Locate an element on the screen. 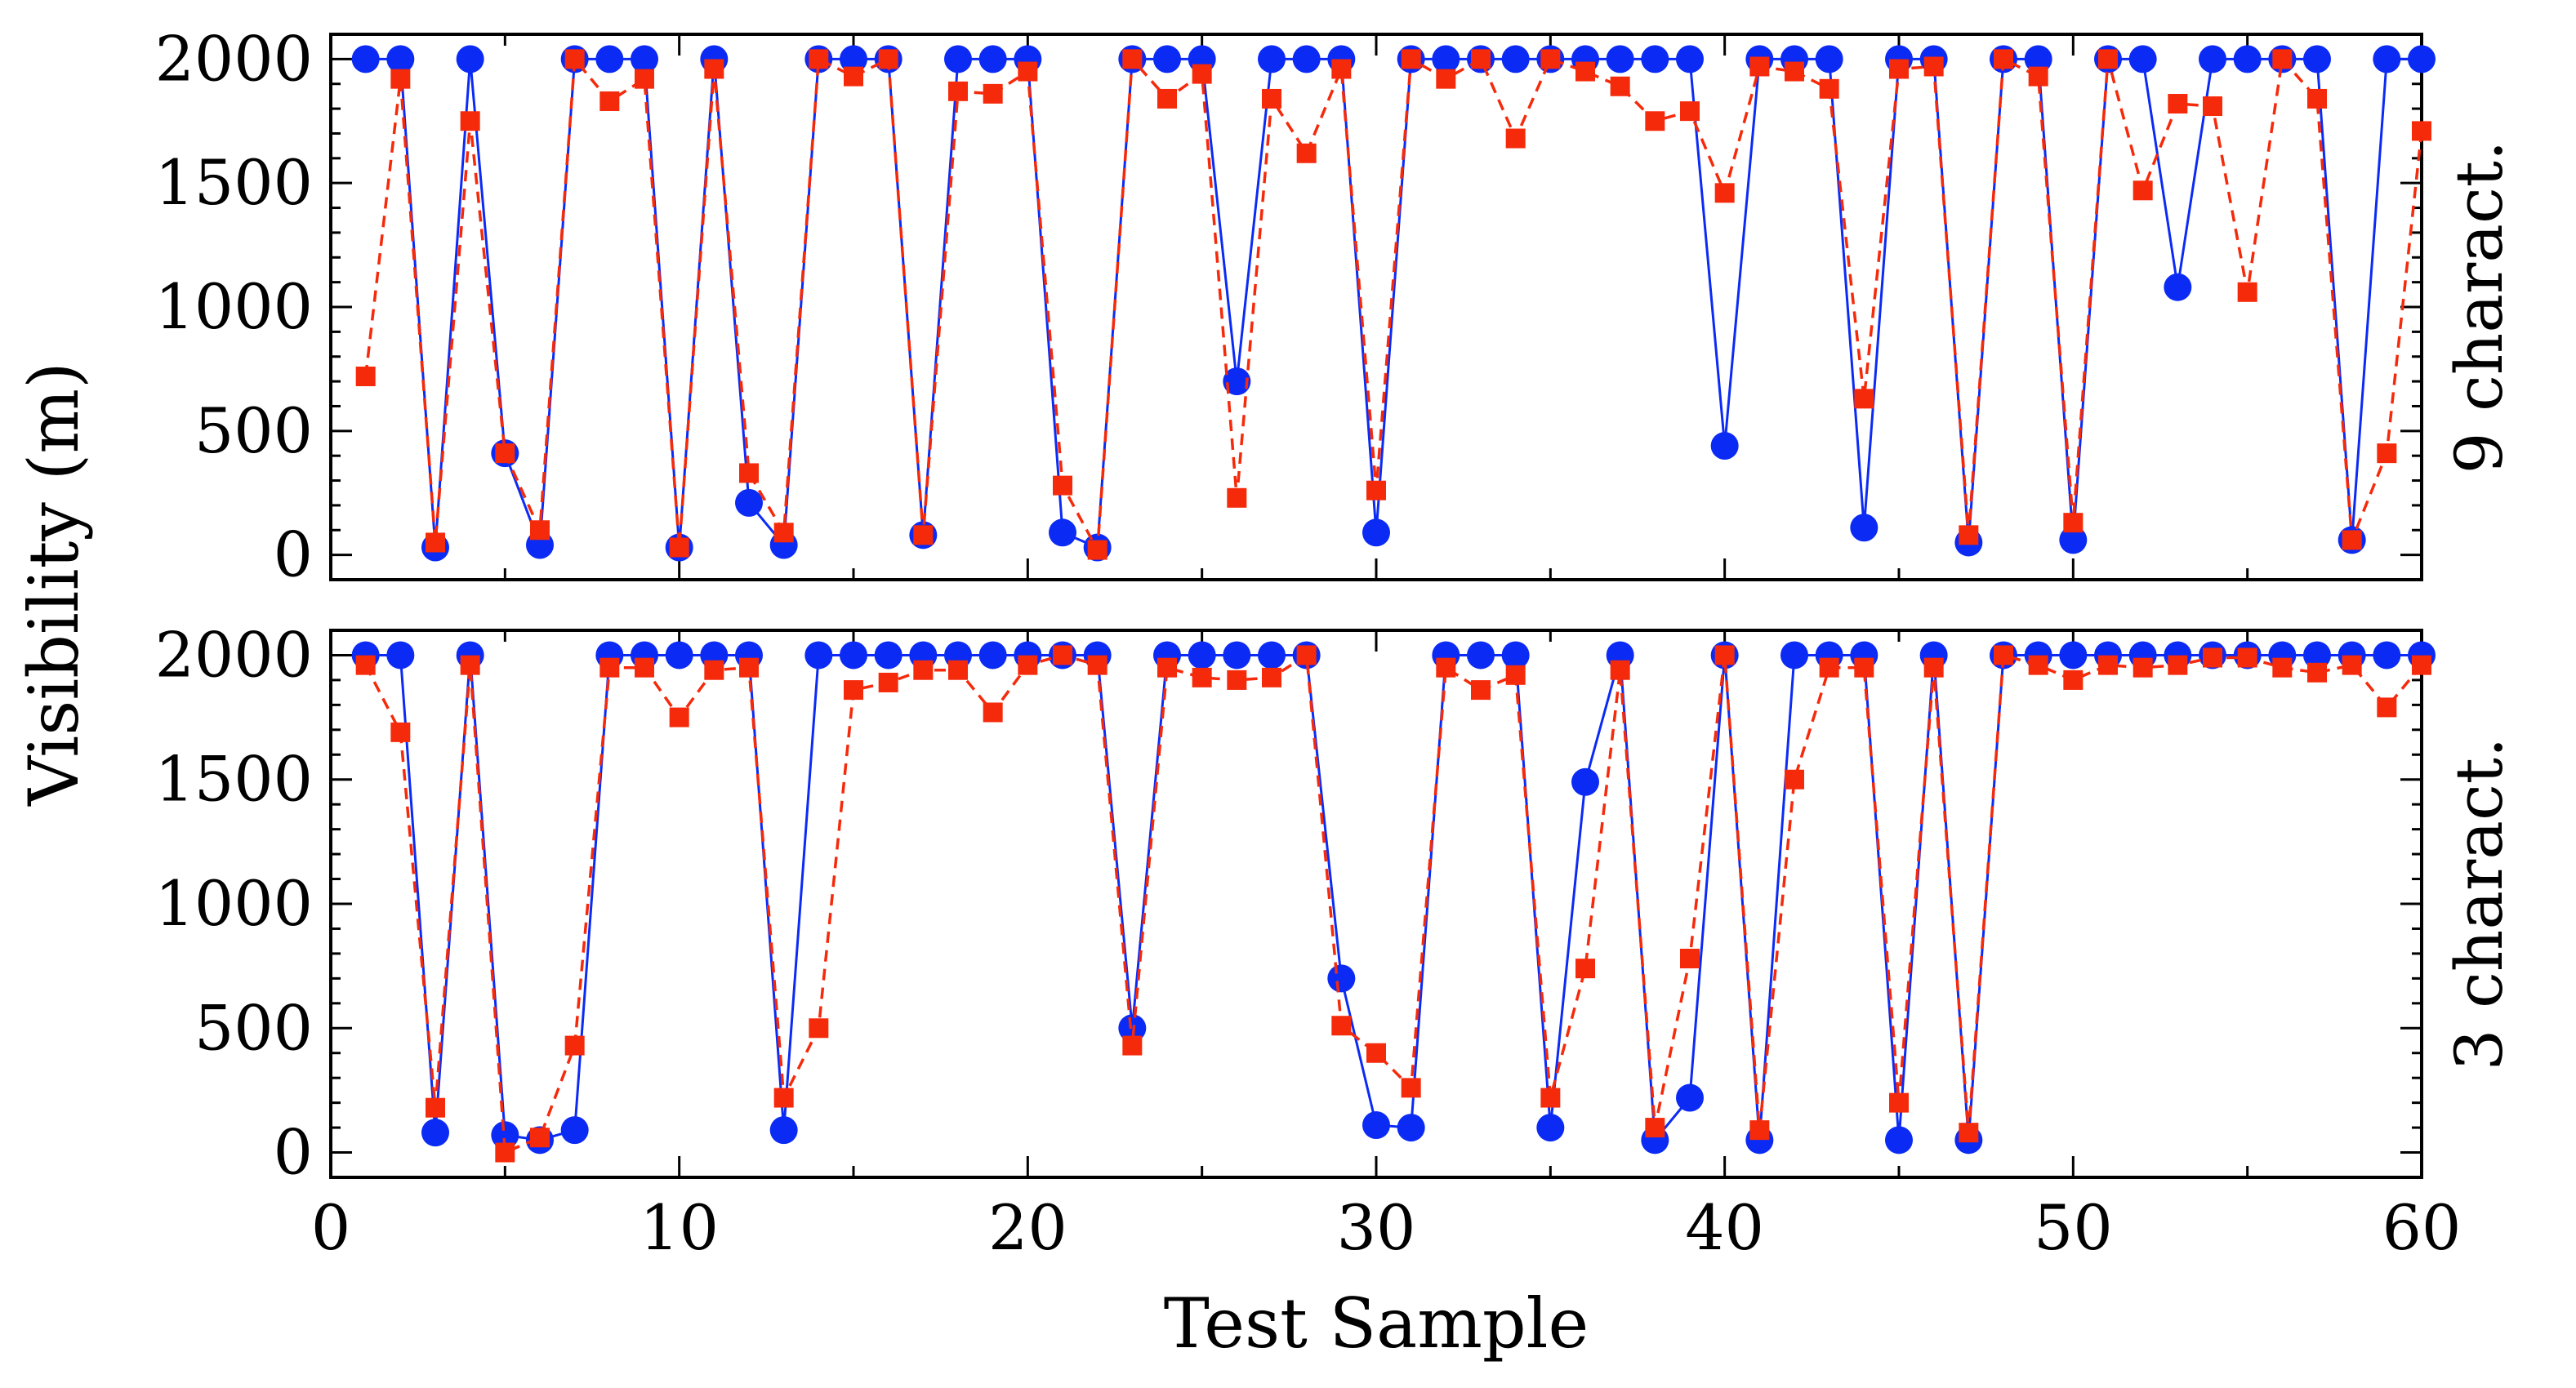 The height and width of the screenshot is (1388, 2576). panel-label: 9 charact. is located at coordinates (2479, 307).